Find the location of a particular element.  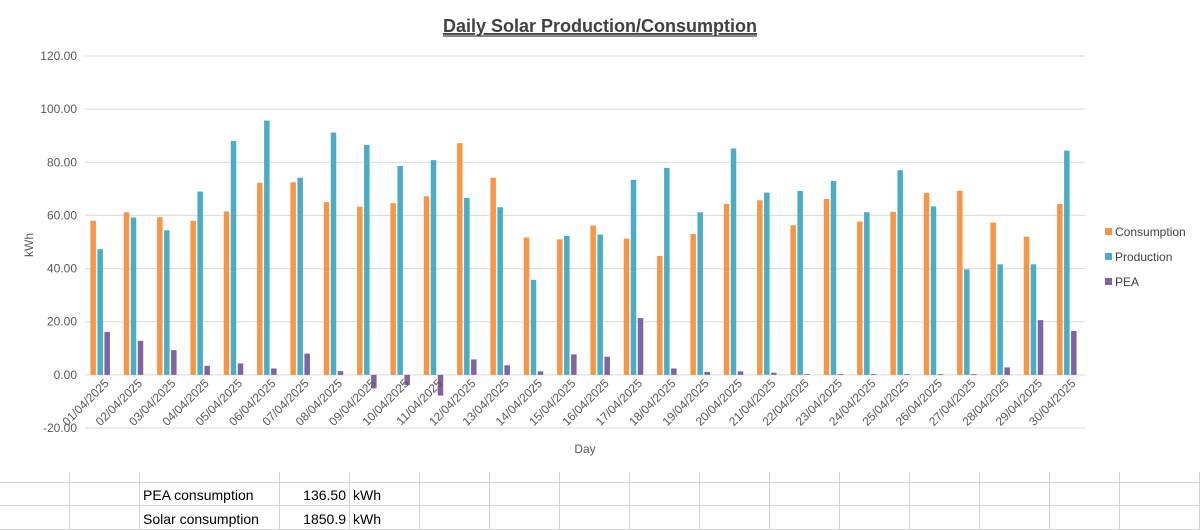

solar-consumption-value: 1850.9 is located at coordinates (315, 518).